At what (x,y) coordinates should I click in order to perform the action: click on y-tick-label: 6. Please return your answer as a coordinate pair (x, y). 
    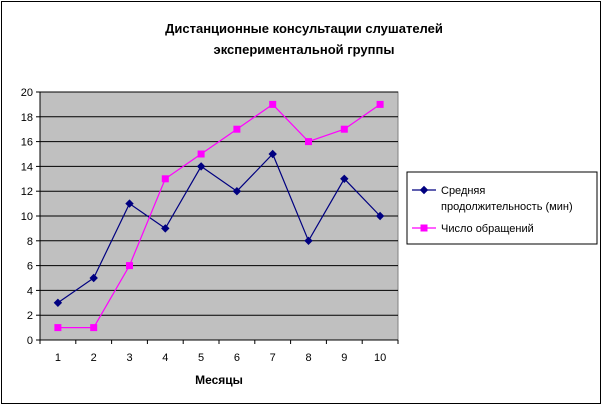
    Looking at the image, I should click on (30, 267).